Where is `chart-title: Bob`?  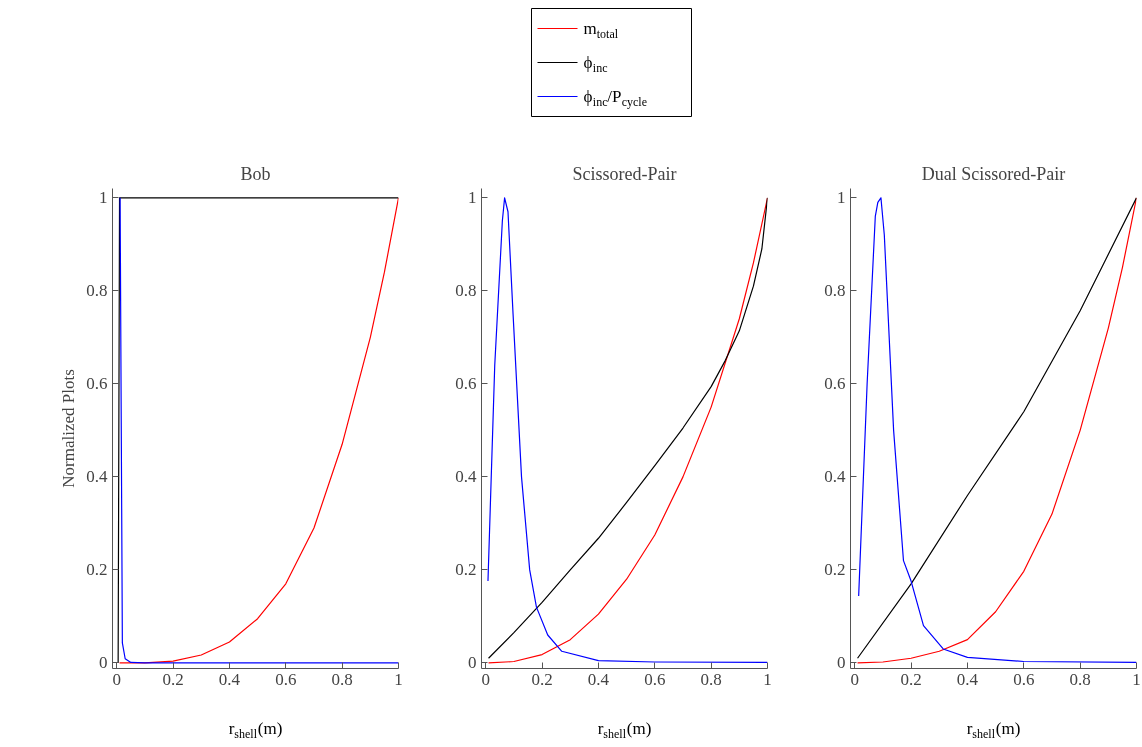
chart-title: Bob is located at coordinates (255, 173).